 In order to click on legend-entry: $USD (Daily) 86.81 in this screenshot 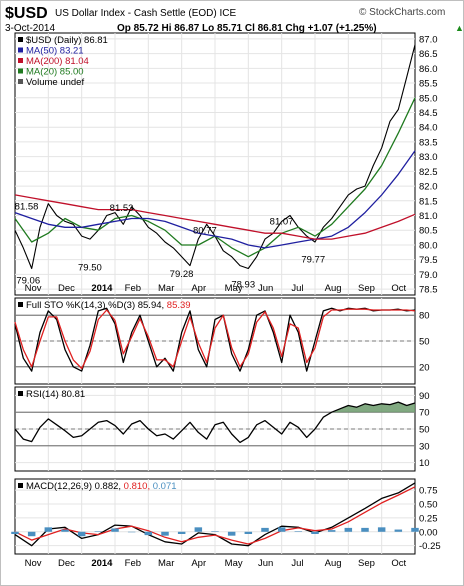, I will do `click(67, 40)`.